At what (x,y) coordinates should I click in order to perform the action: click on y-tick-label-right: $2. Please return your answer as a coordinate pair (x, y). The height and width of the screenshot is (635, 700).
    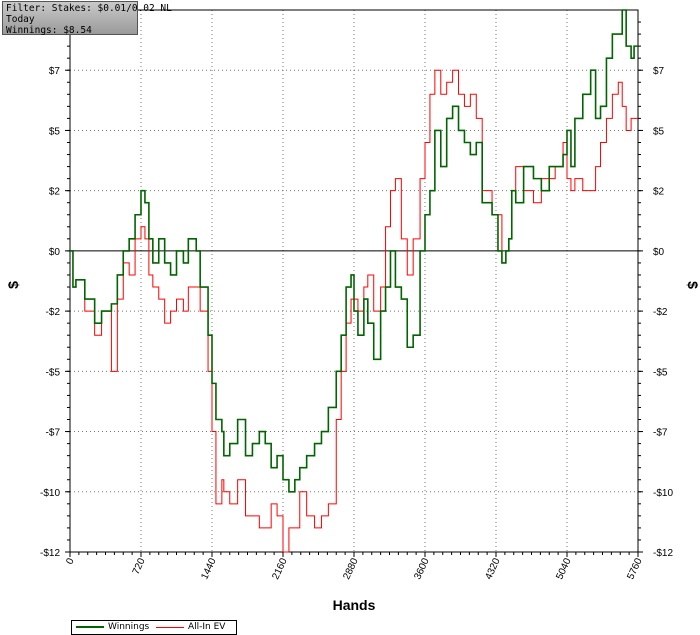
    Looking at the image, I should click on (659, 192).